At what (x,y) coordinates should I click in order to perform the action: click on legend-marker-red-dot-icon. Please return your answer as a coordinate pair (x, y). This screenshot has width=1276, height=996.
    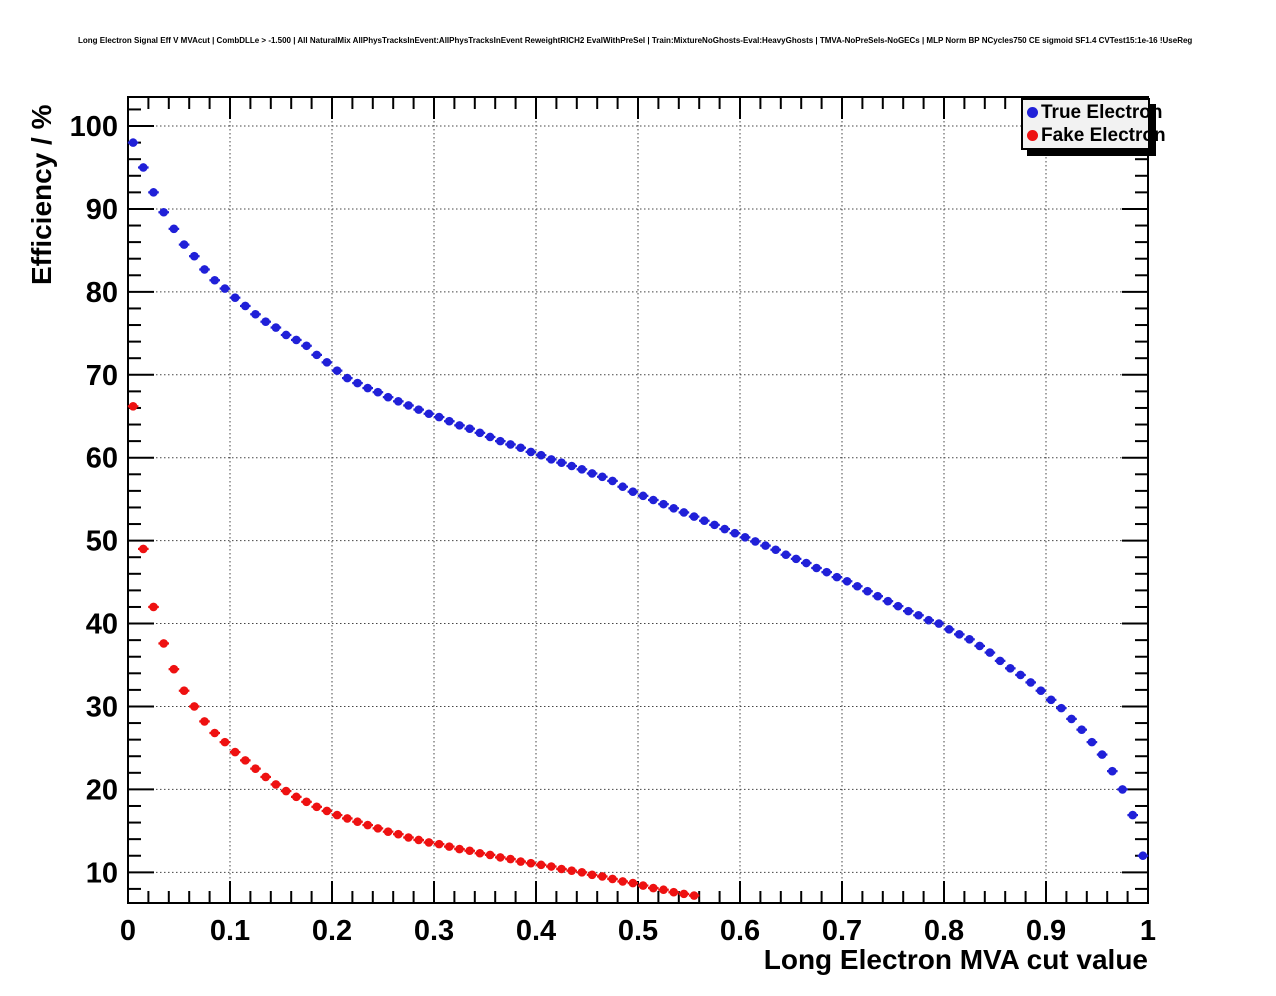
    Looking at the image, I should click on (1032, 135).